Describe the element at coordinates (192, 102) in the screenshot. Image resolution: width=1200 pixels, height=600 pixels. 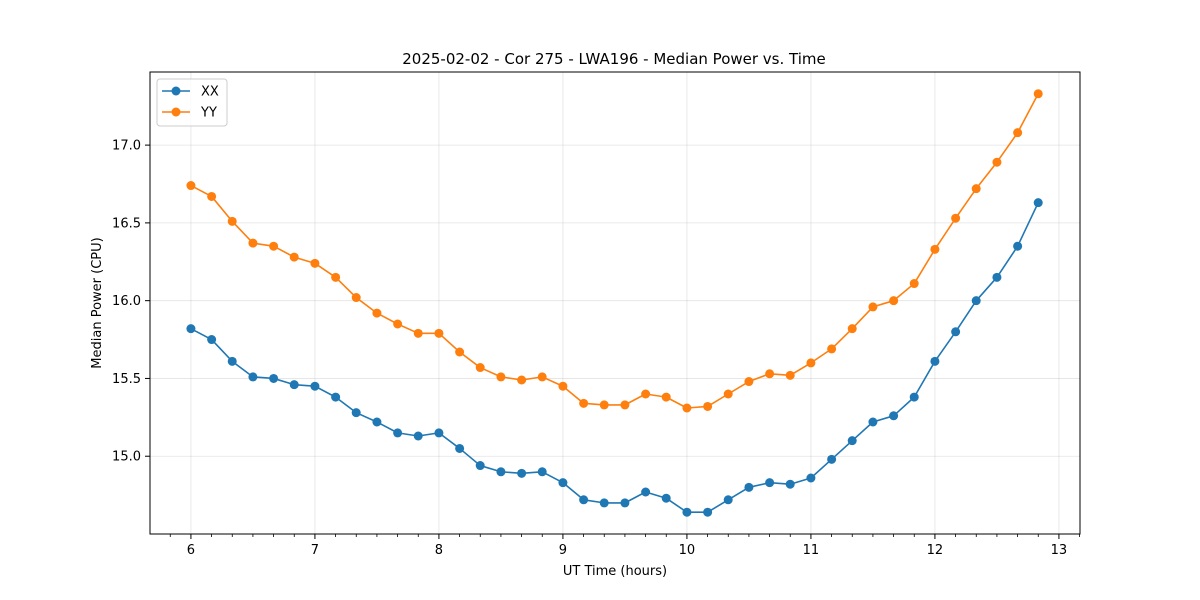
I see `legend: XX YY` at that location.